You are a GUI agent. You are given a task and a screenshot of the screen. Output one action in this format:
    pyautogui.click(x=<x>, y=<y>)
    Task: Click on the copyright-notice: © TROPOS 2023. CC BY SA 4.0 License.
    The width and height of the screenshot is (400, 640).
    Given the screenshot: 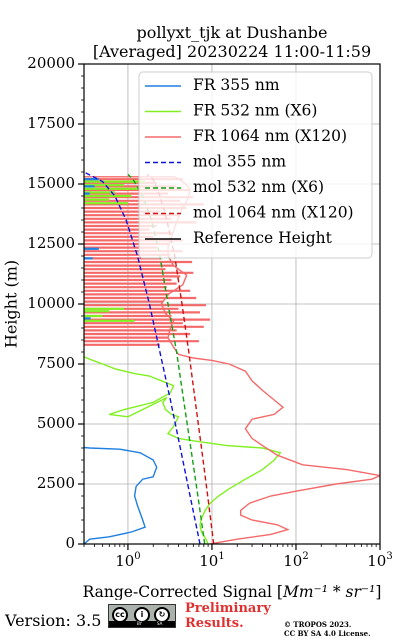 What is the action you would take?
    pyautogui.click(x=327, y=629)
    